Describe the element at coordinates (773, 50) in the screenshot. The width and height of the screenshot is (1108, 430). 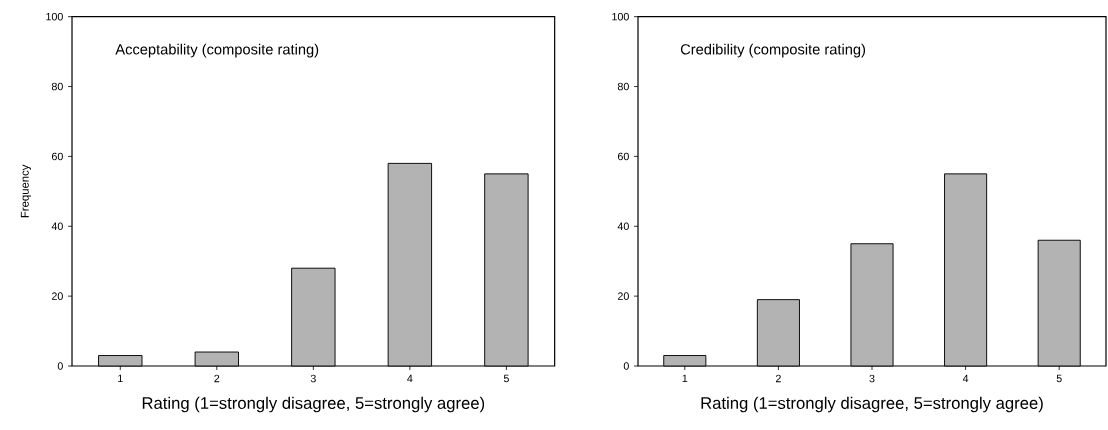
I see `text: Credibility (composite rating)` at that location.